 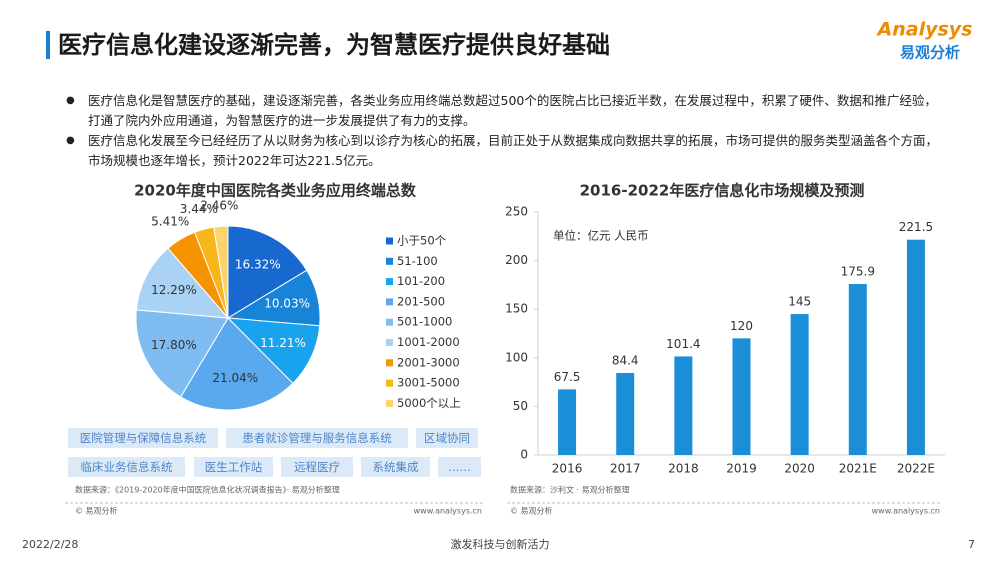 What do you see at coordinates (570, 490) in the screenshot?
I see `source: 数据来源：沙利文 · 易观分析整理` at bounding box center [570, 490].